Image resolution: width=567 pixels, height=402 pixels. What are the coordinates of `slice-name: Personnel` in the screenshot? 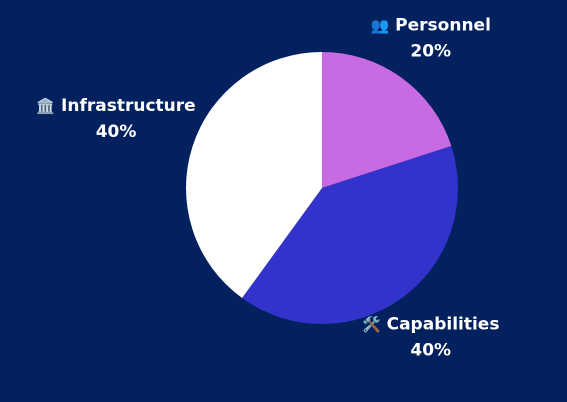 It's located at (443, 25).